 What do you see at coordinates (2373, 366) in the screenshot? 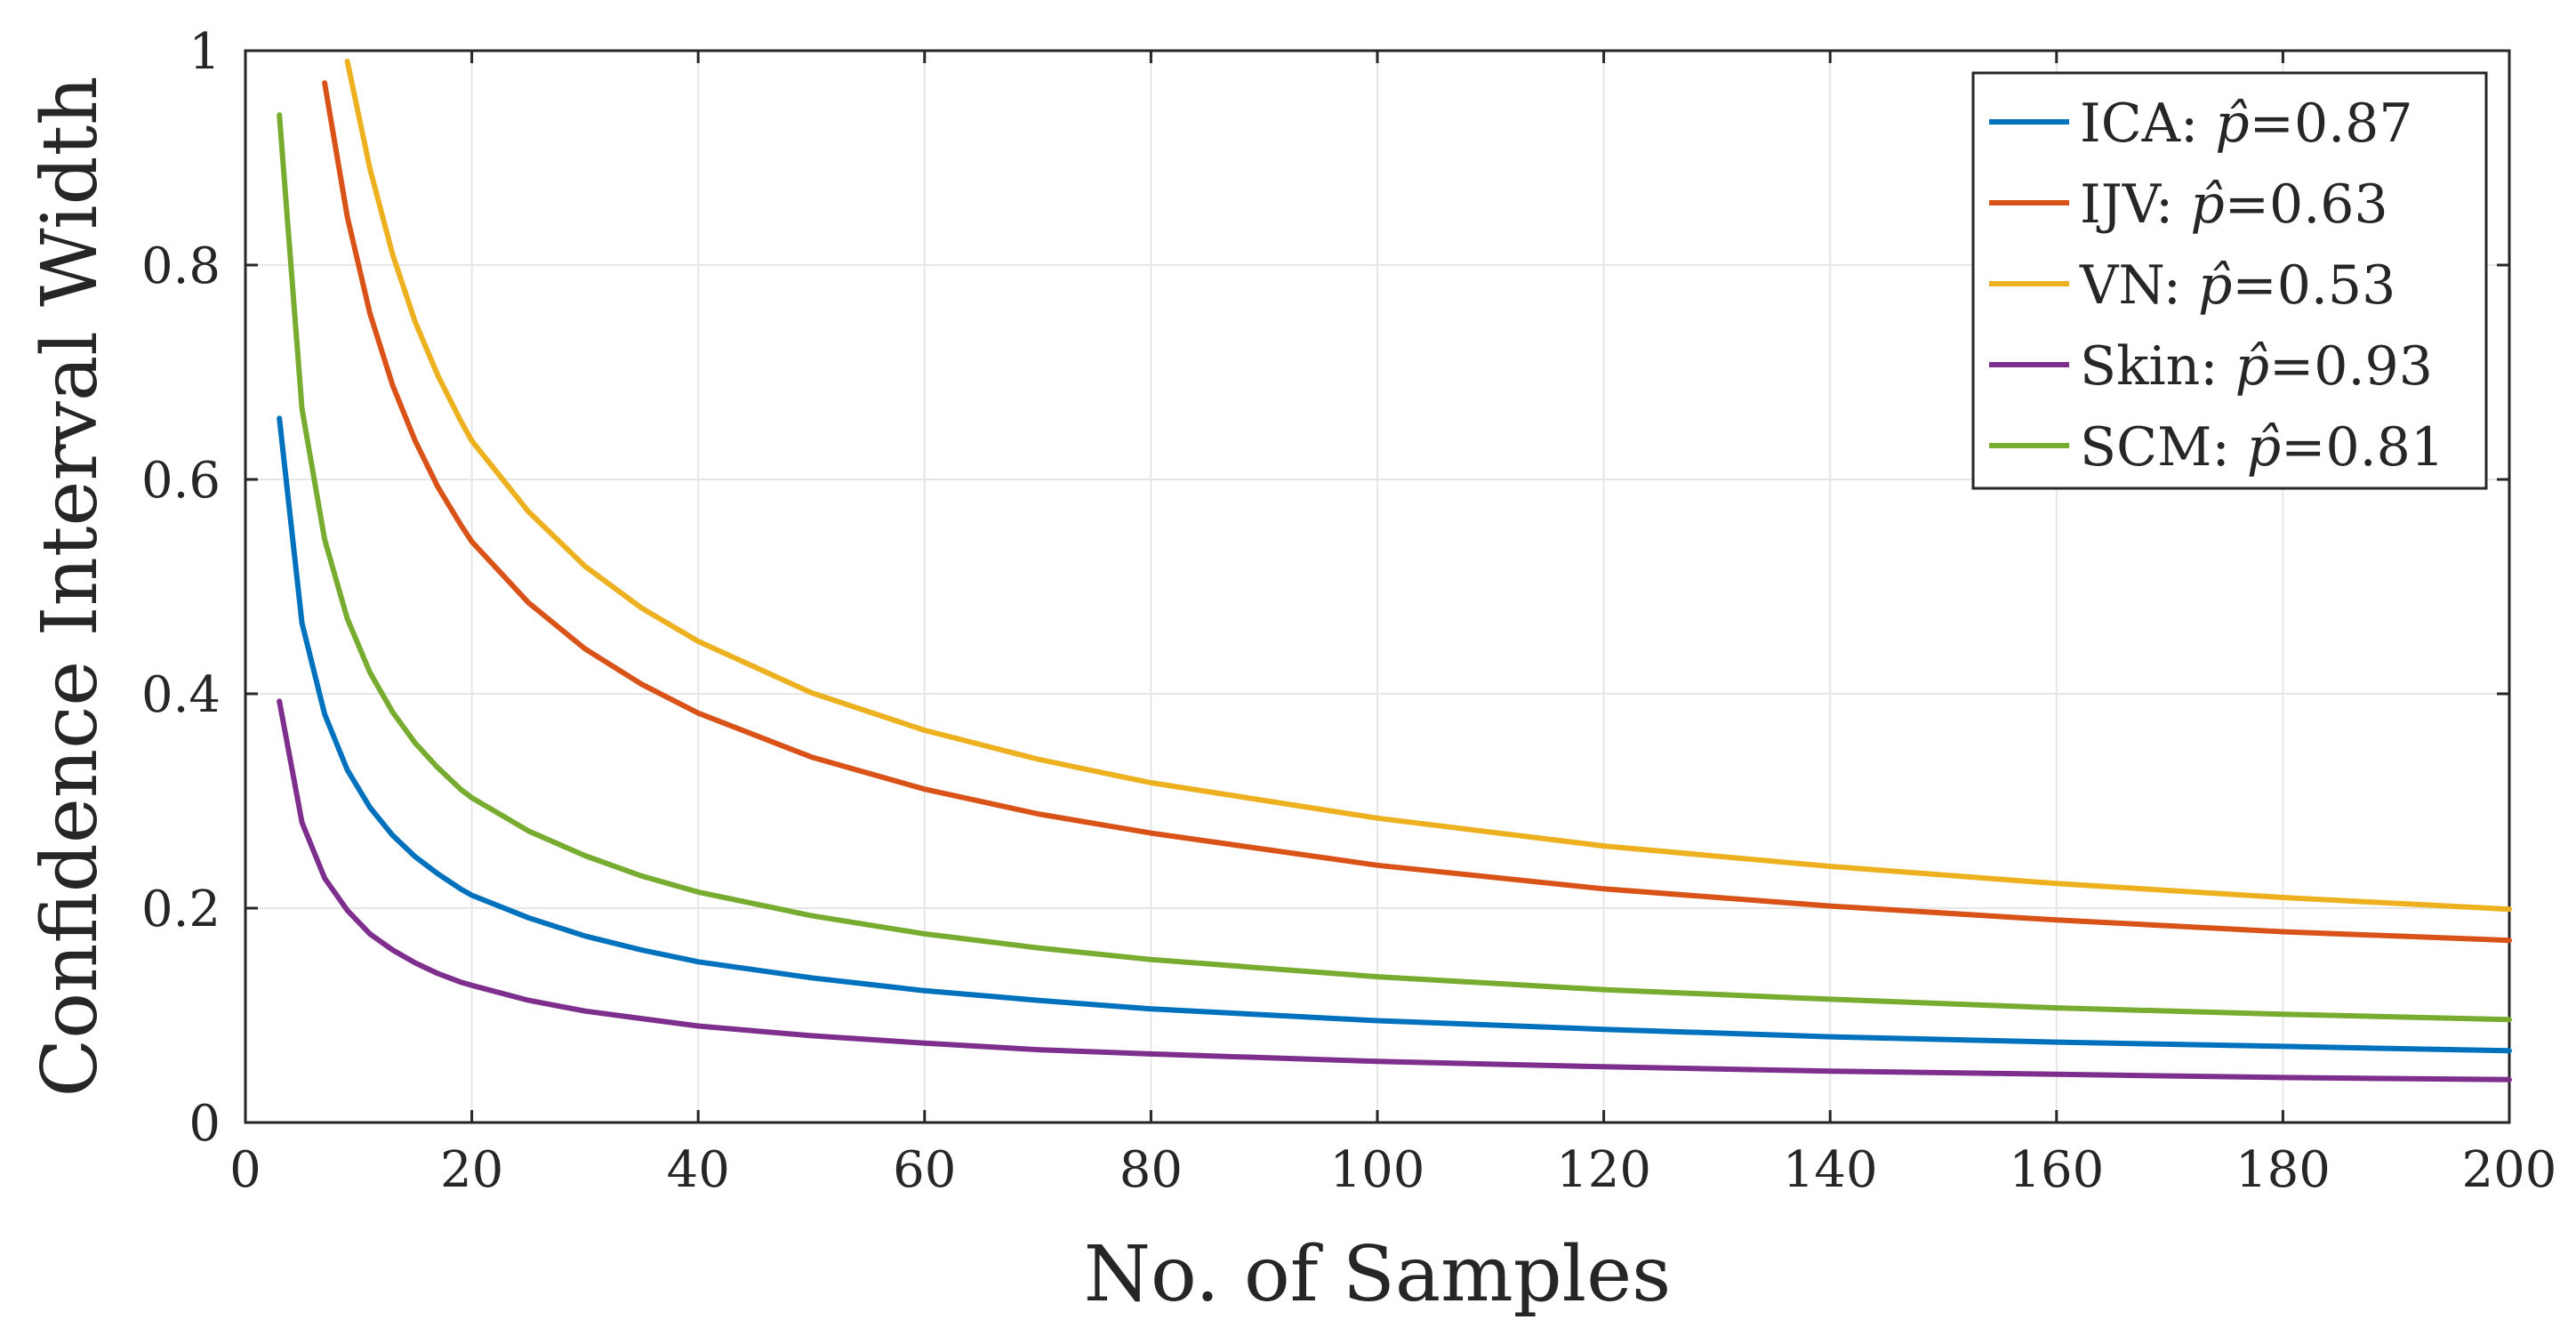
I see `legend-p-value: 0.93` at bounding box center [2373, 366].